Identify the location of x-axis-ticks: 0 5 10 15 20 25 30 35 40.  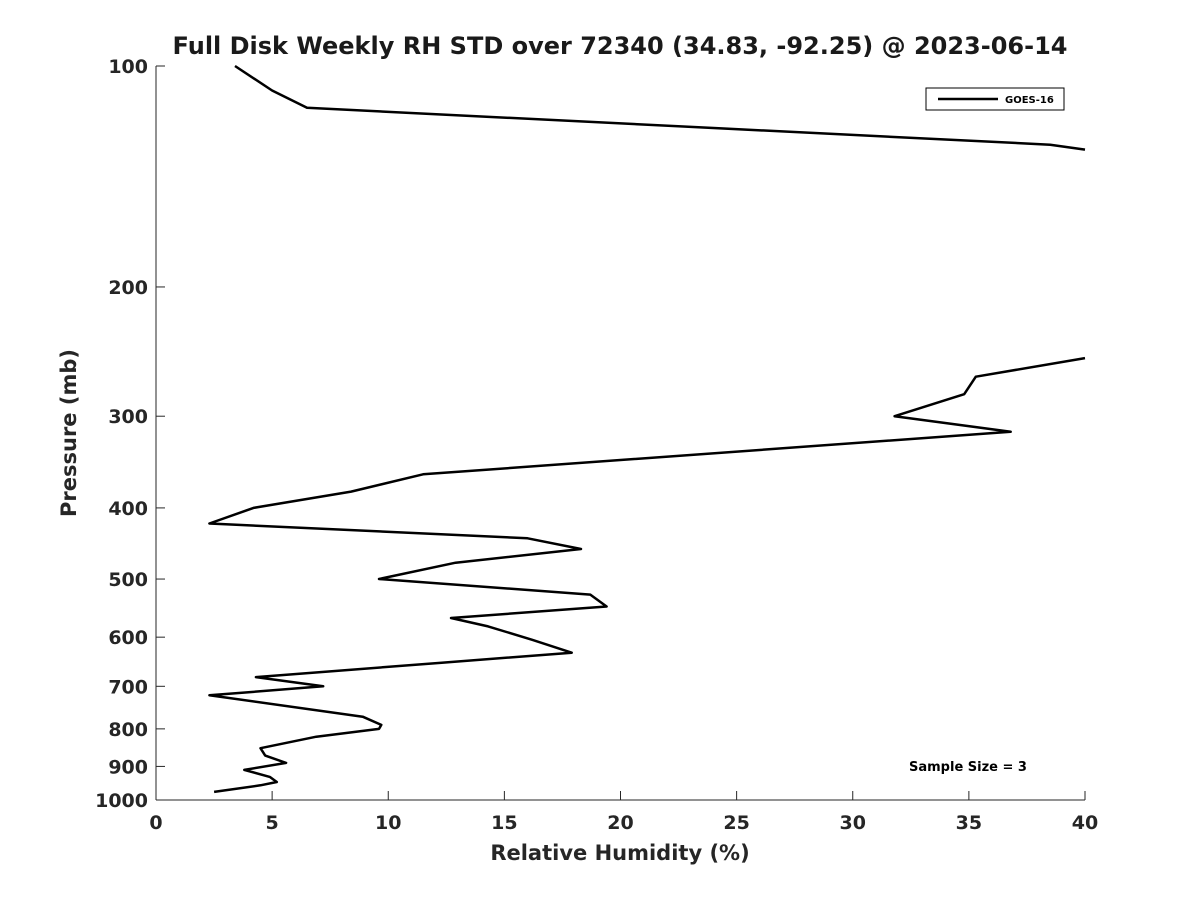
(623, 812).